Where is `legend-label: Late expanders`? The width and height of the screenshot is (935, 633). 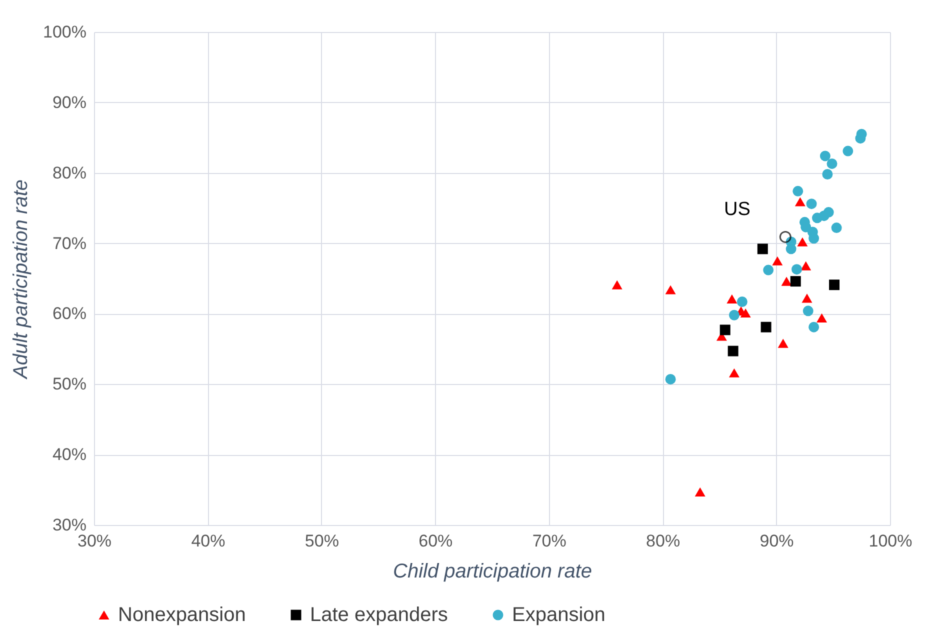 legend-label: Late expanders is located at coordinates (379, 615).